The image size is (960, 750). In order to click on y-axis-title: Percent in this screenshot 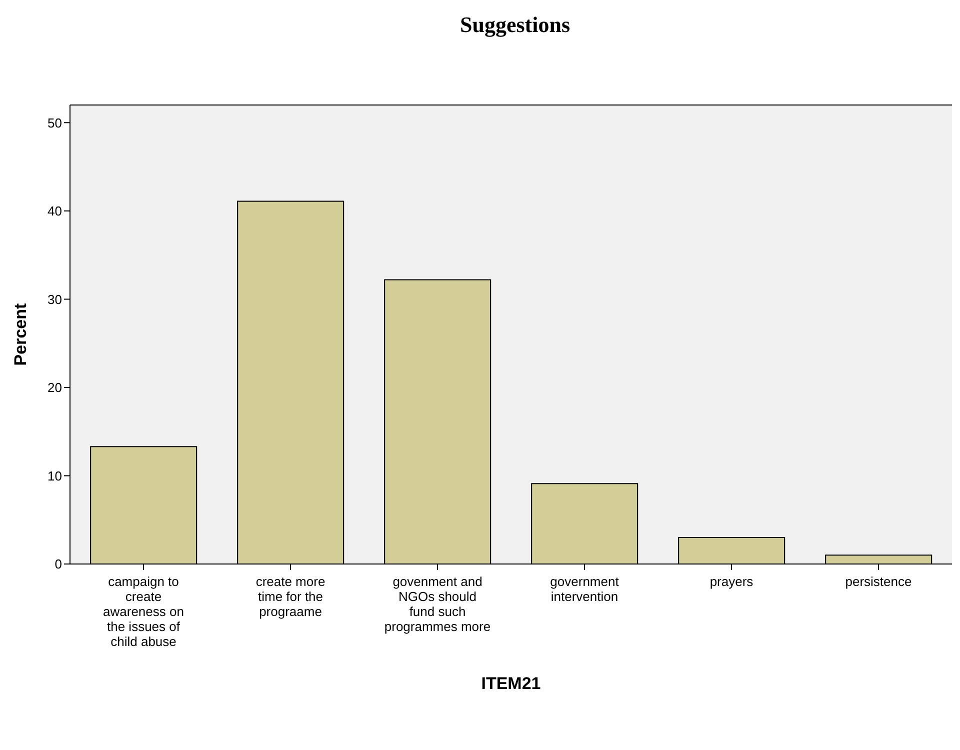, I will do `click(20, 334)`.